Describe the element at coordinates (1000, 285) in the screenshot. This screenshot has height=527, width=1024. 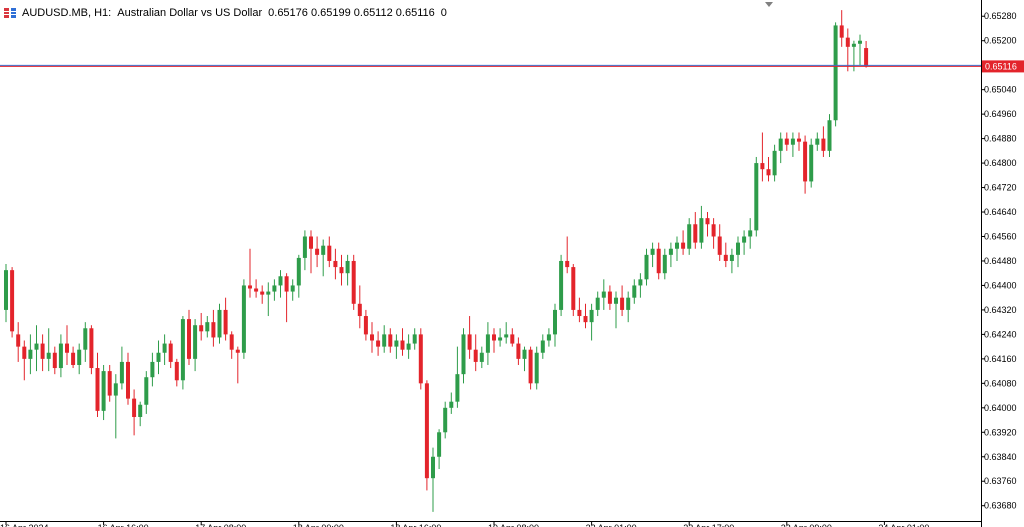
I see `y-tick-label: 0.64400` at that location.